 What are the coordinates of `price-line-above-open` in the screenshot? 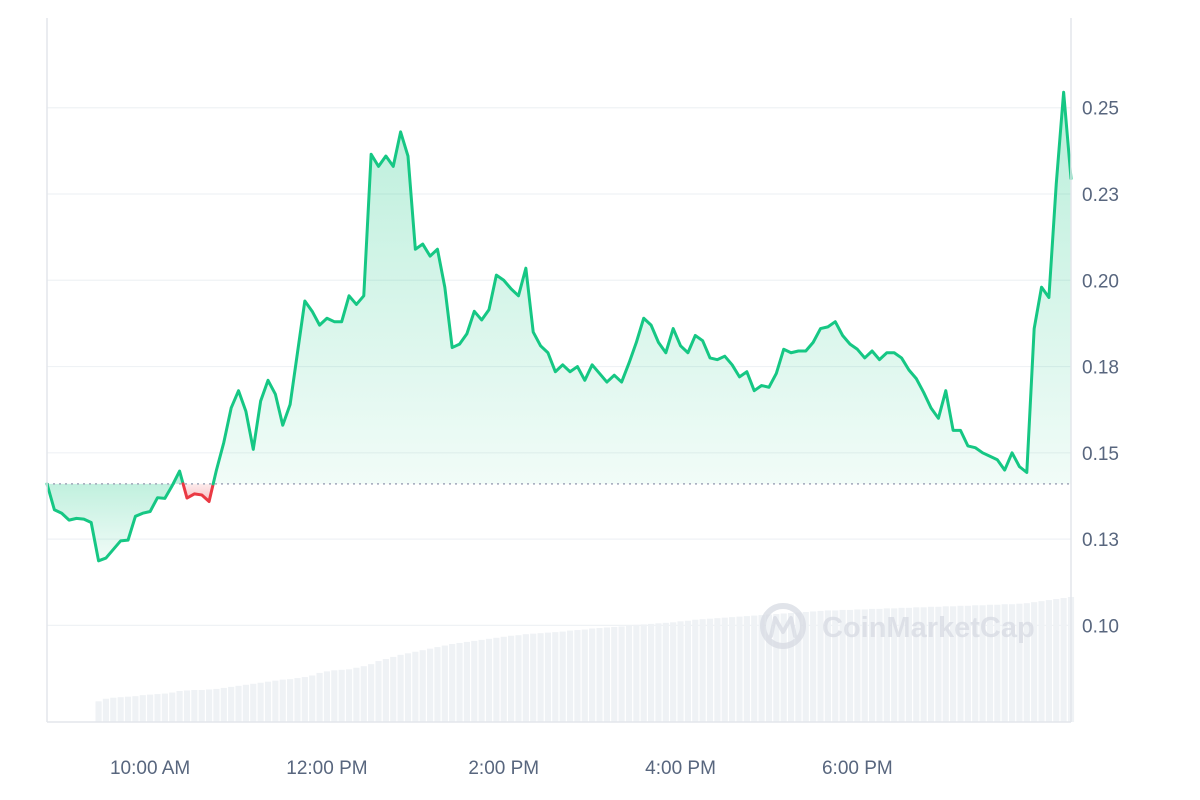 It's located at (115, 516).